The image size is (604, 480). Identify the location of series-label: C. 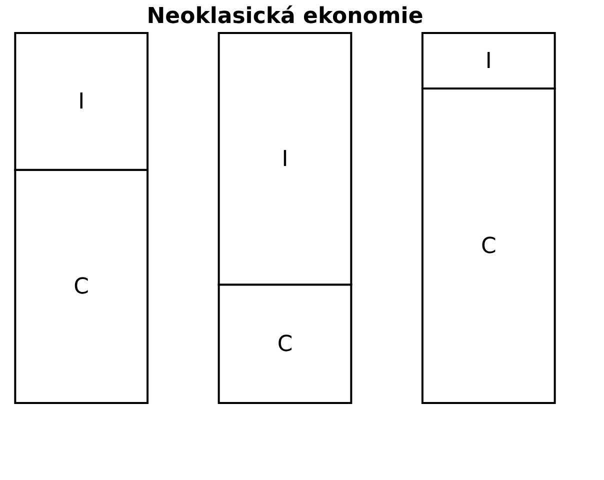
(285, 344).